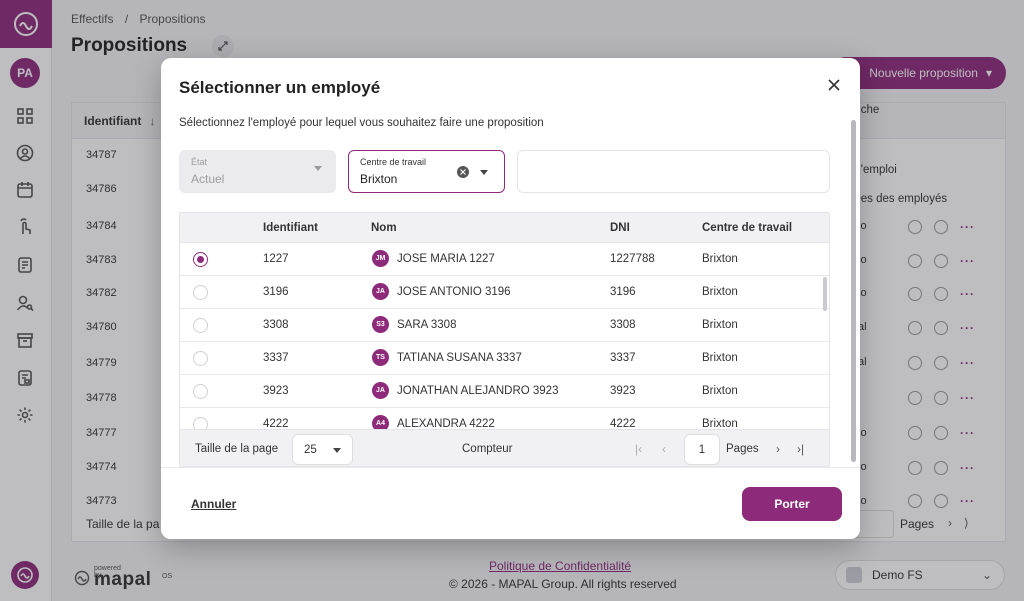 The width and height of the screenshot is (1024, 601). What do you see at coordinates (792, 504) in the screenshot?
I see `submit-button: Porter` at bounding box center [792, 504].